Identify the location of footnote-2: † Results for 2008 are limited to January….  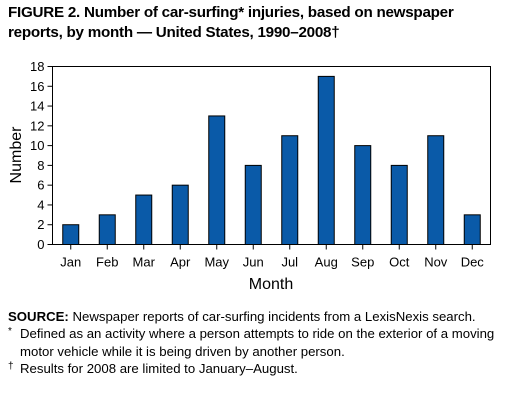
(256, 368).